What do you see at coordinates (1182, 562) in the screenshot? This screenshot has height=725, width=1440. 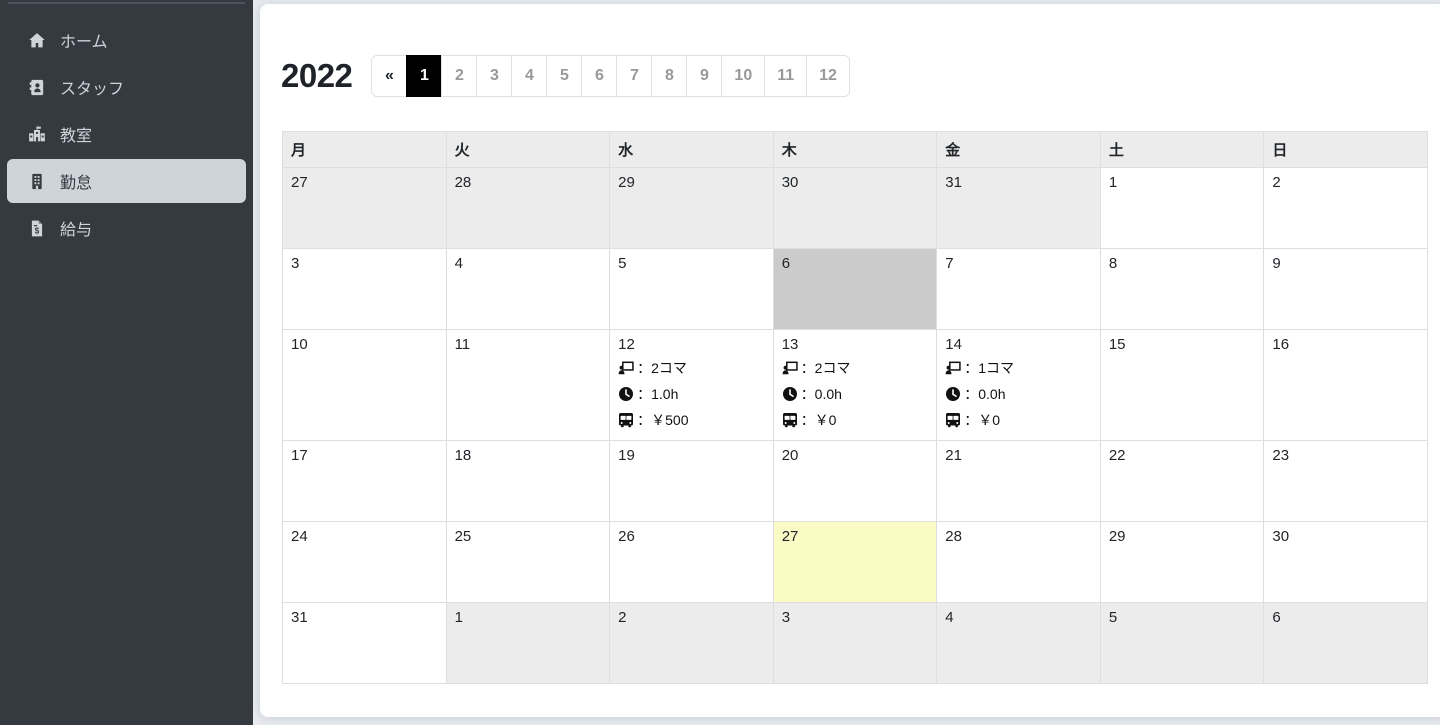 I see `day-cell-29: 29` at bounding box center [1182, 562].